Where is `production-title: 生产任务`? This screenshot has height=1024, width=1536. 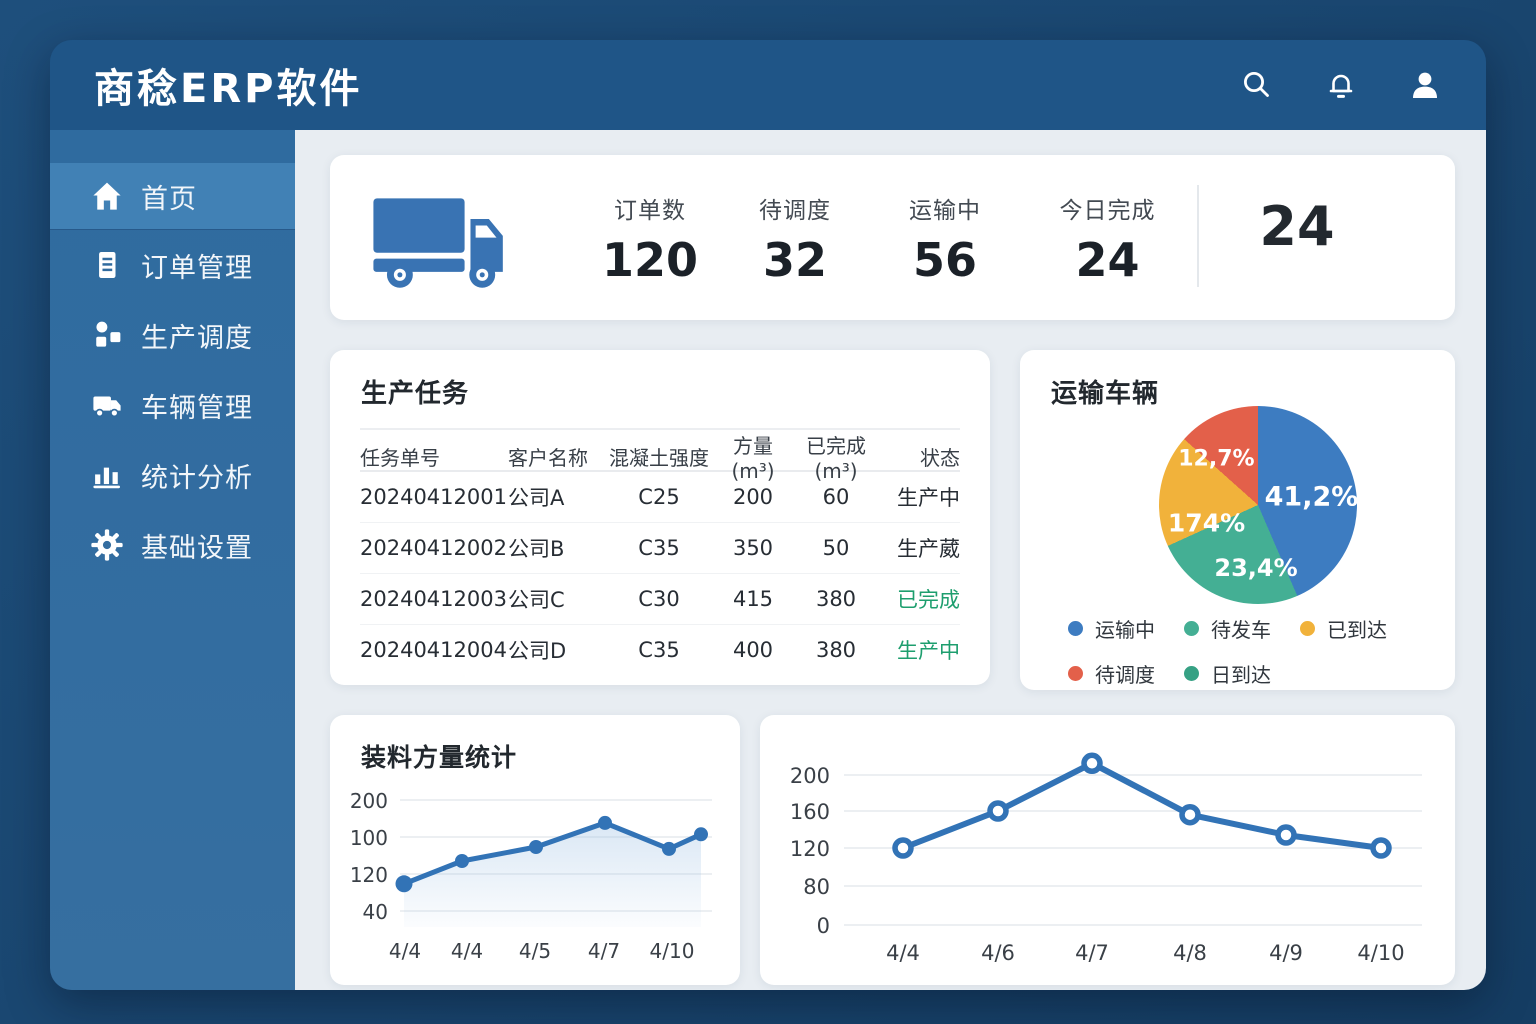 production-title: 生产任务 is located at coordinates (415, 394).